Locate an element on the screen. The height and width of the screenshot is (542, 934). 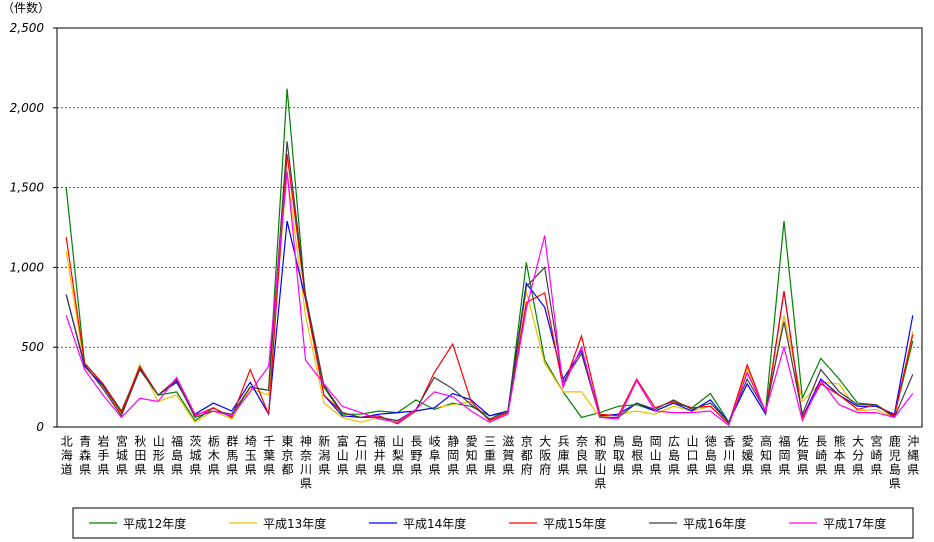
x-tick-label: 秋田県 is located at coordinates (140, 456).